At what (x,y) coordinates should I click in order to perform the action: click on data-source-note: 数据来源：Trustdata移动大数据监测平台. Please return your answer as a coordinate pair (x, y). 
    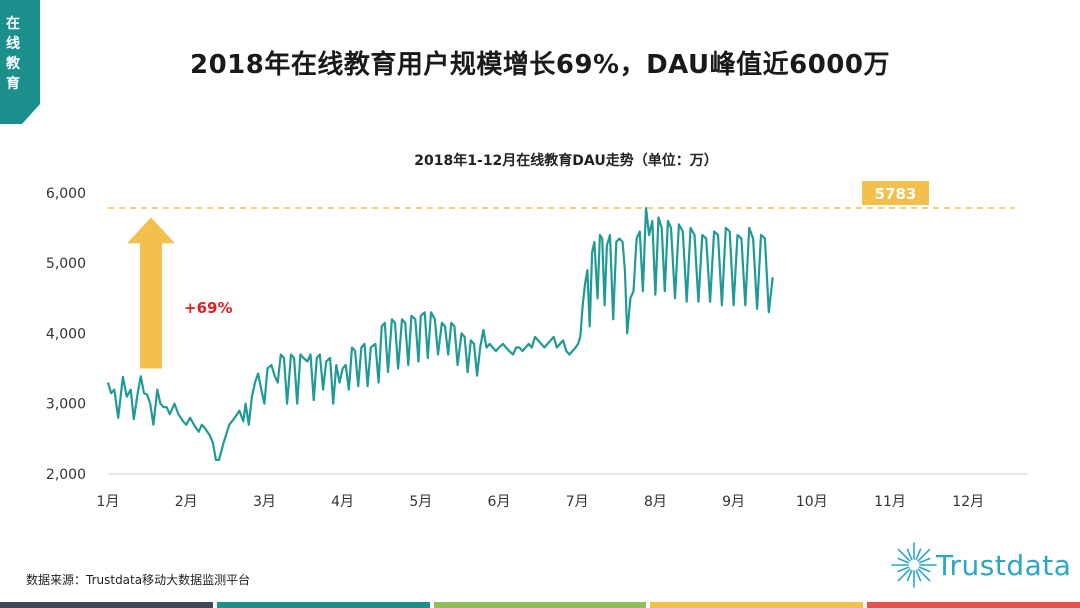
    Looking at the image, I should click on (138, 579).